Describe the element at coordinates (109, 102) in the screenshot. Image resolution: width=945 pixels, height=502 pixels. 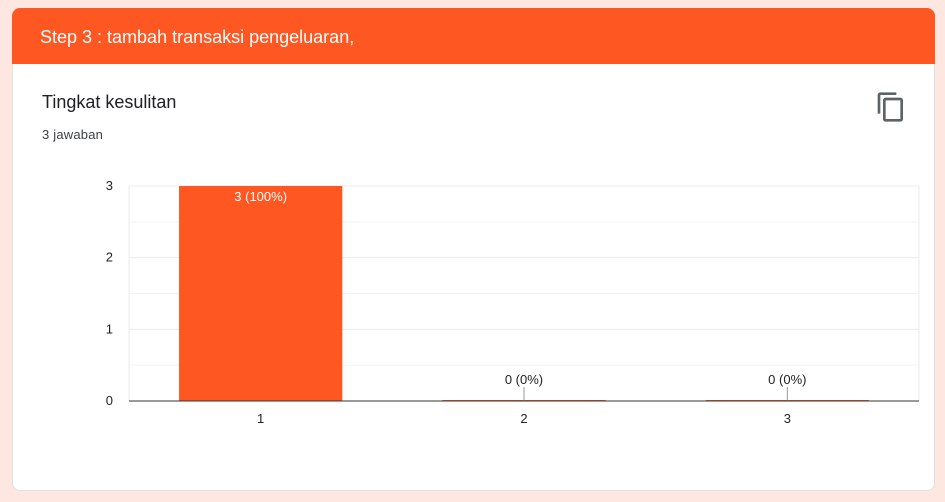
I see `question-title: Tingkat kesulitan` at that location.